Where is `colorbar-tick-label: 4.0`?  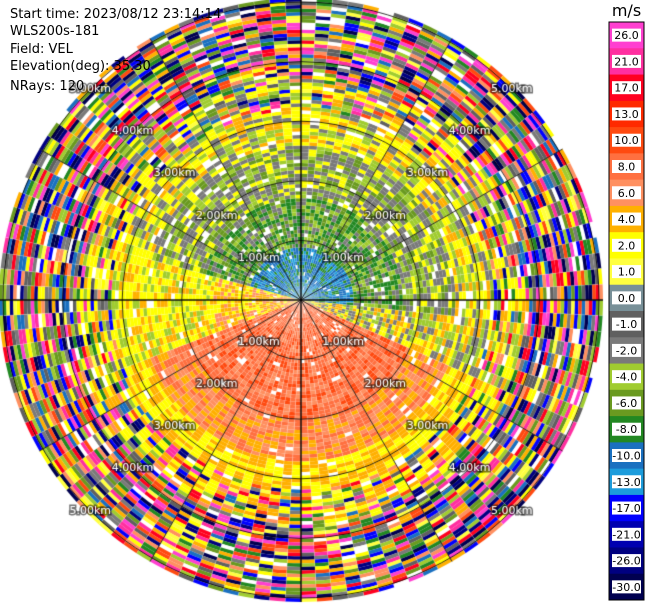 colorbar-tick-label: 4.0 is located at coordinates (627, 219).